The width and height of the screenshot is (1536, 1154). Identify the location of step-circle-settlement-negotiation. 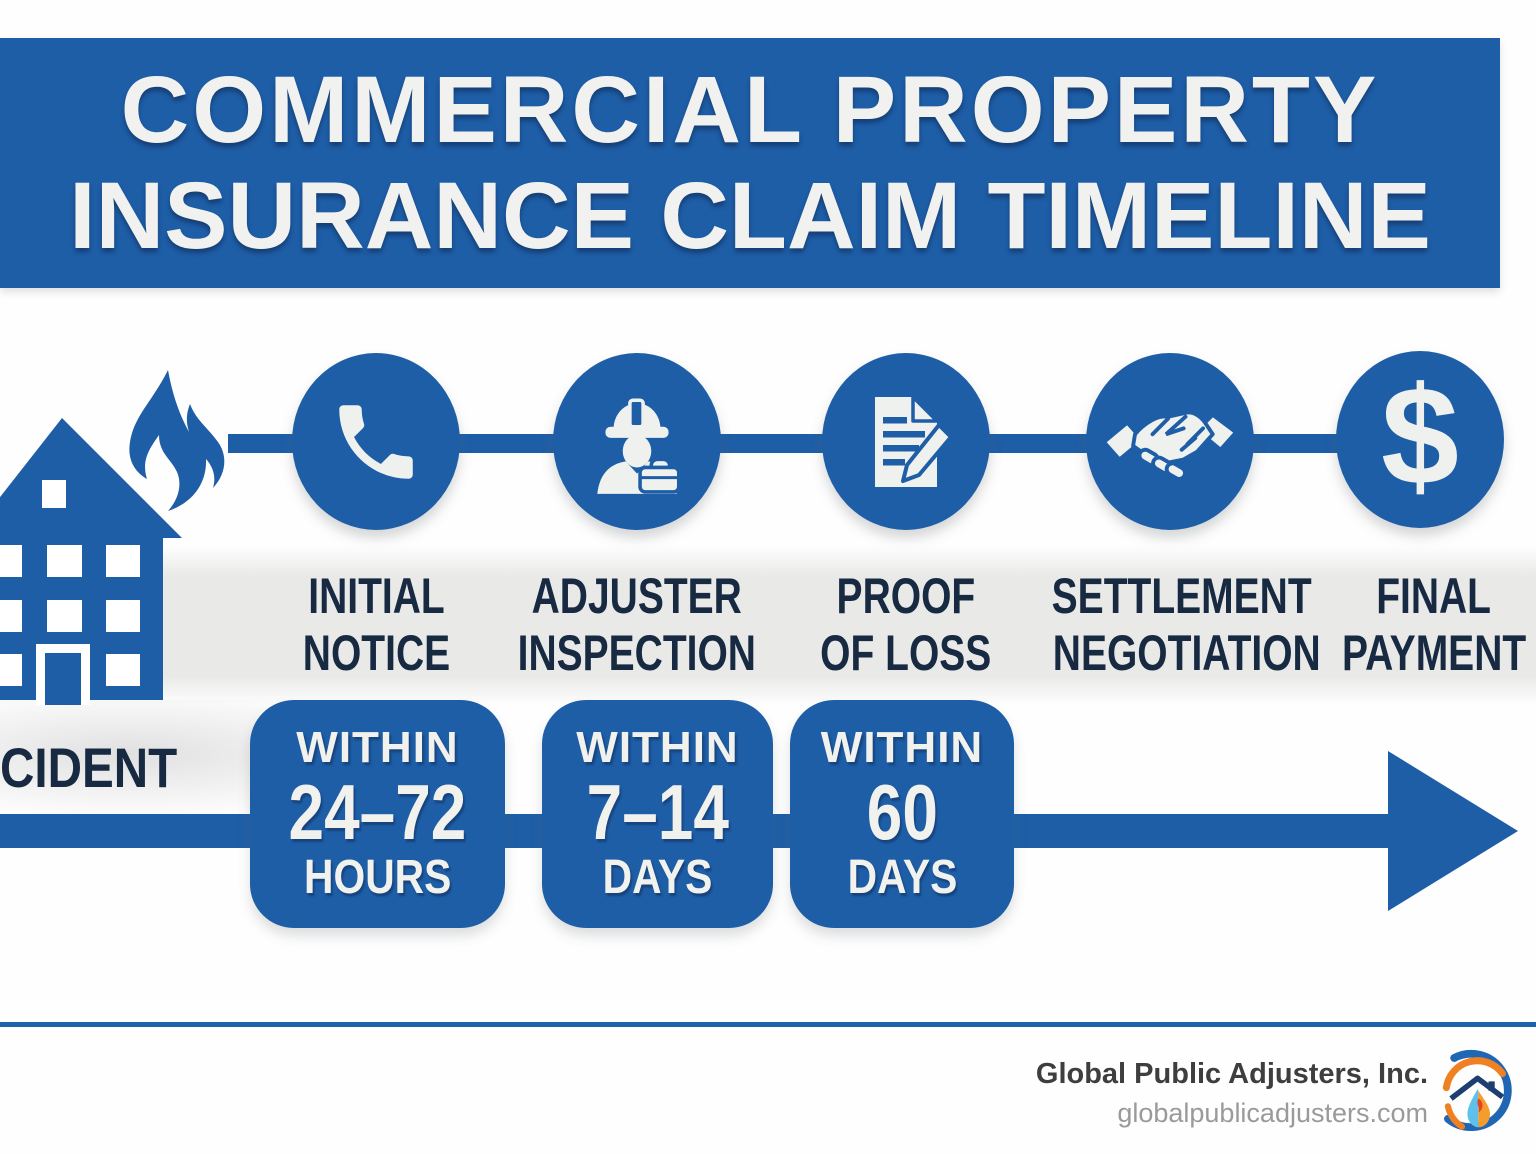
(1170, 441).